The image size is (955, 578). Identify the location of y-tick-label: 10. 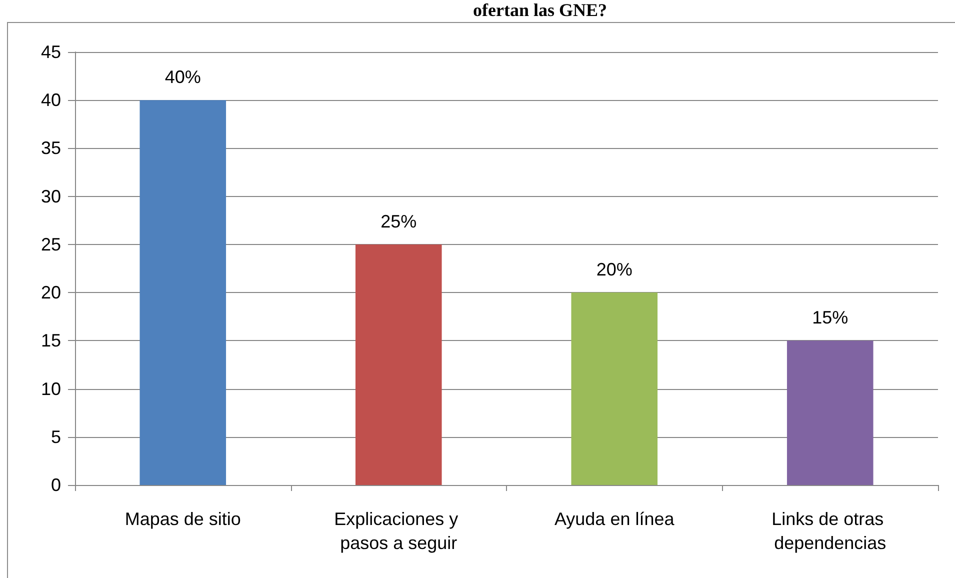
(50, 388).